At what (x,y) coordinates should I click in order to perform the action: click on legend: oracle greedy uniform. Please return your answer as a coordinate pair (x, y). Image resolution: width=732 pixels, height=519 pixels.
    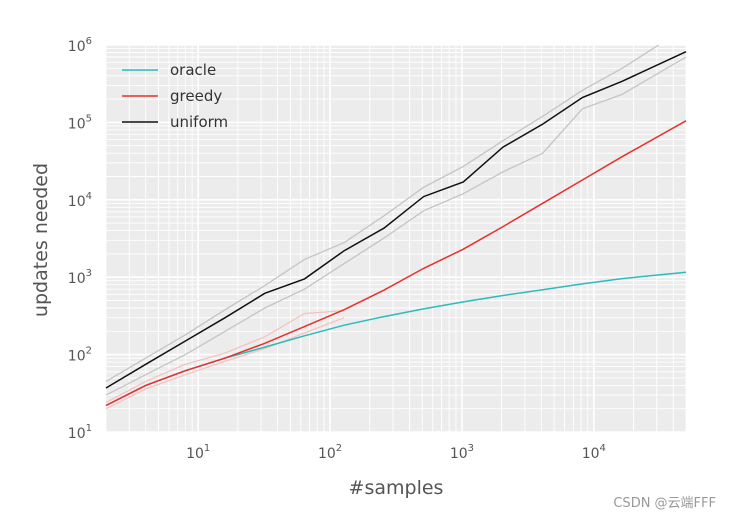
    Looking at the image, I should click on (175, 96).